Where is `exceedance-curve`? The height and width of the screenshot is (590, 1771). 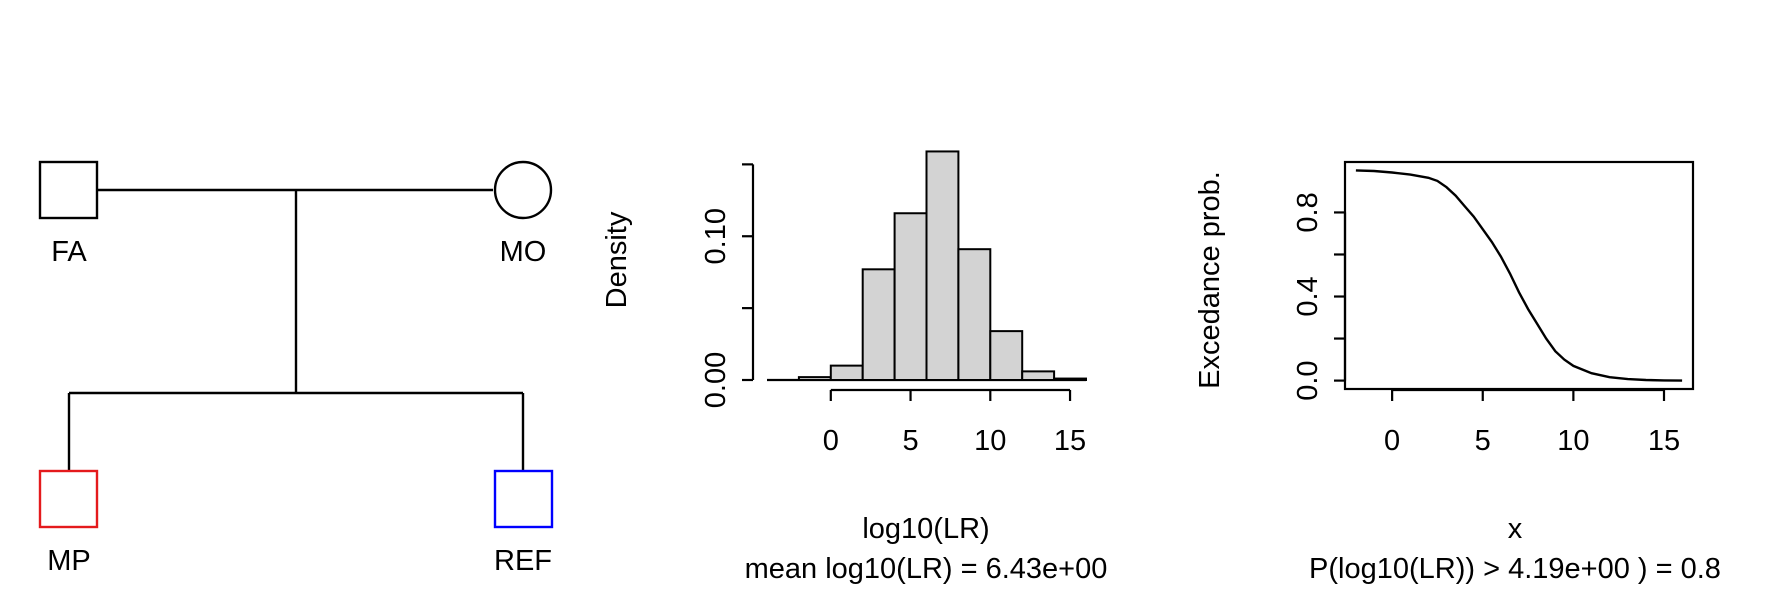
exceedance-curve is located at coordinates (1519, 275).